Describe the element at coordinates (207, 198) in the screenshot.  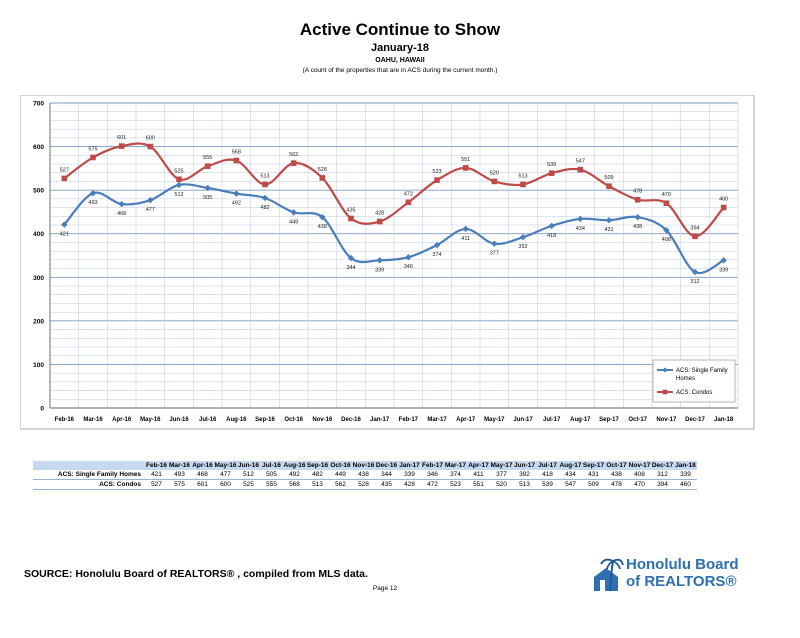
I see `data-label: 505` at that location.